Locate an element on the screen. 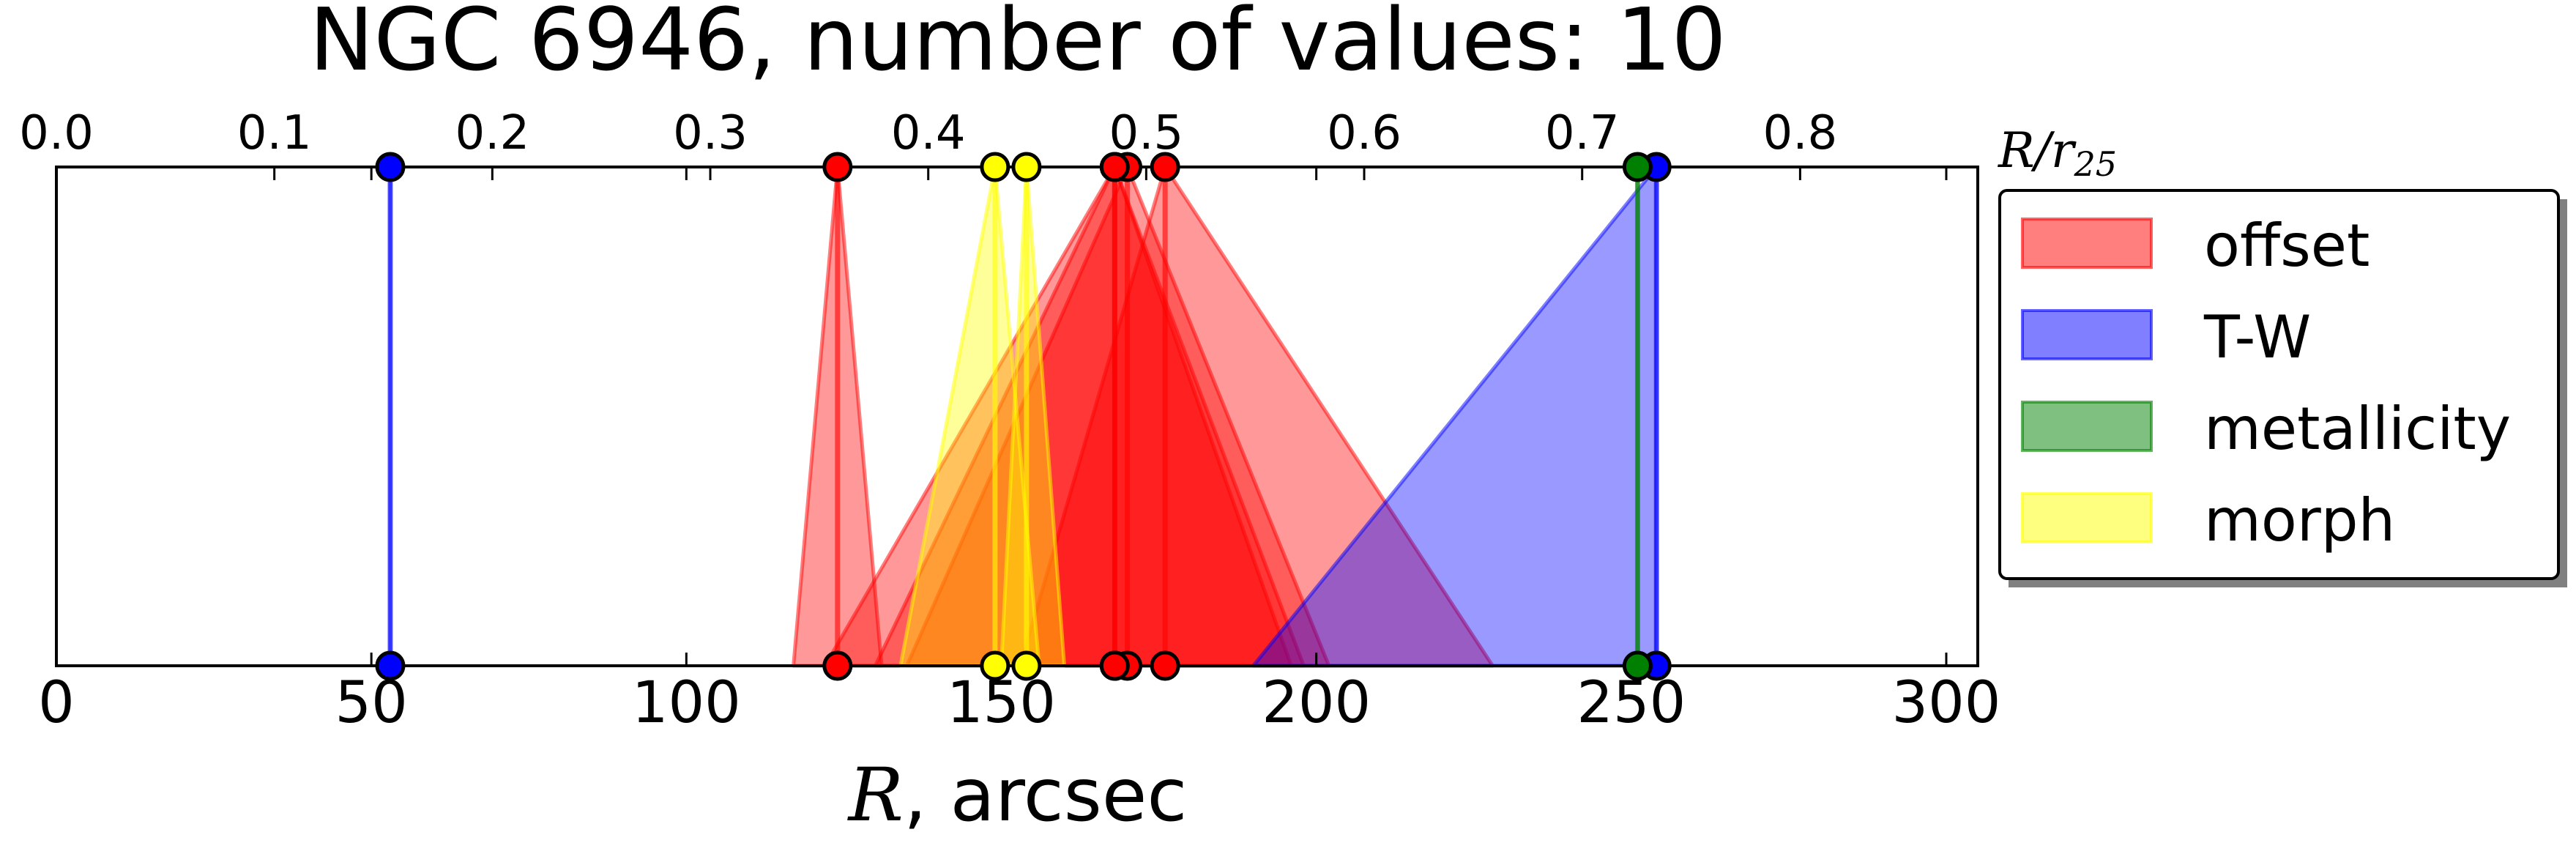 Image resolution: width=2576 pixels, height=854 pixels. top-tick-label-8: 0.8 is located at coordinates (1799, 133).